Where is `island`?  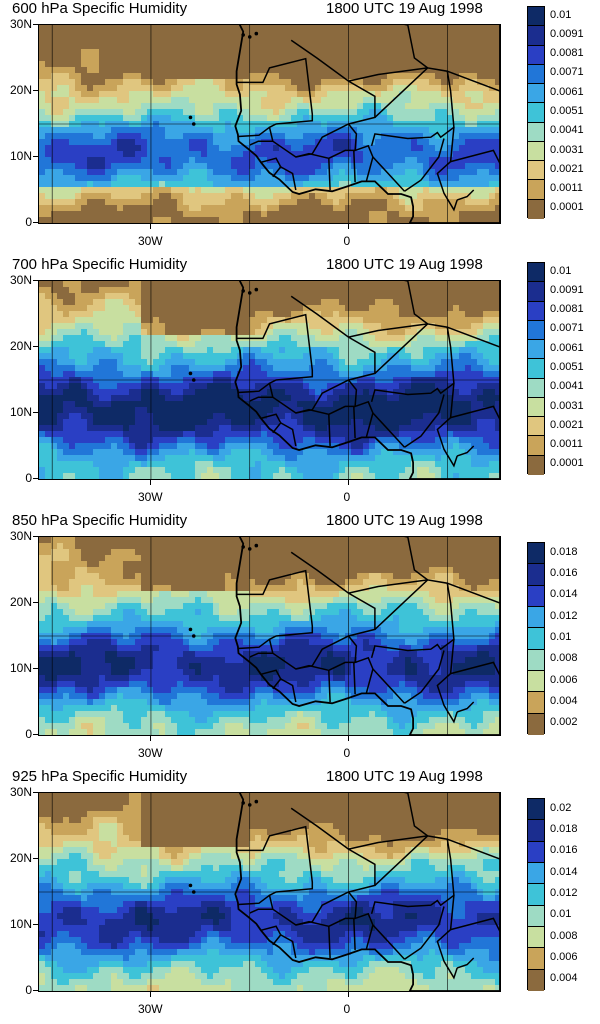 island is located at coordinates (243, 35).